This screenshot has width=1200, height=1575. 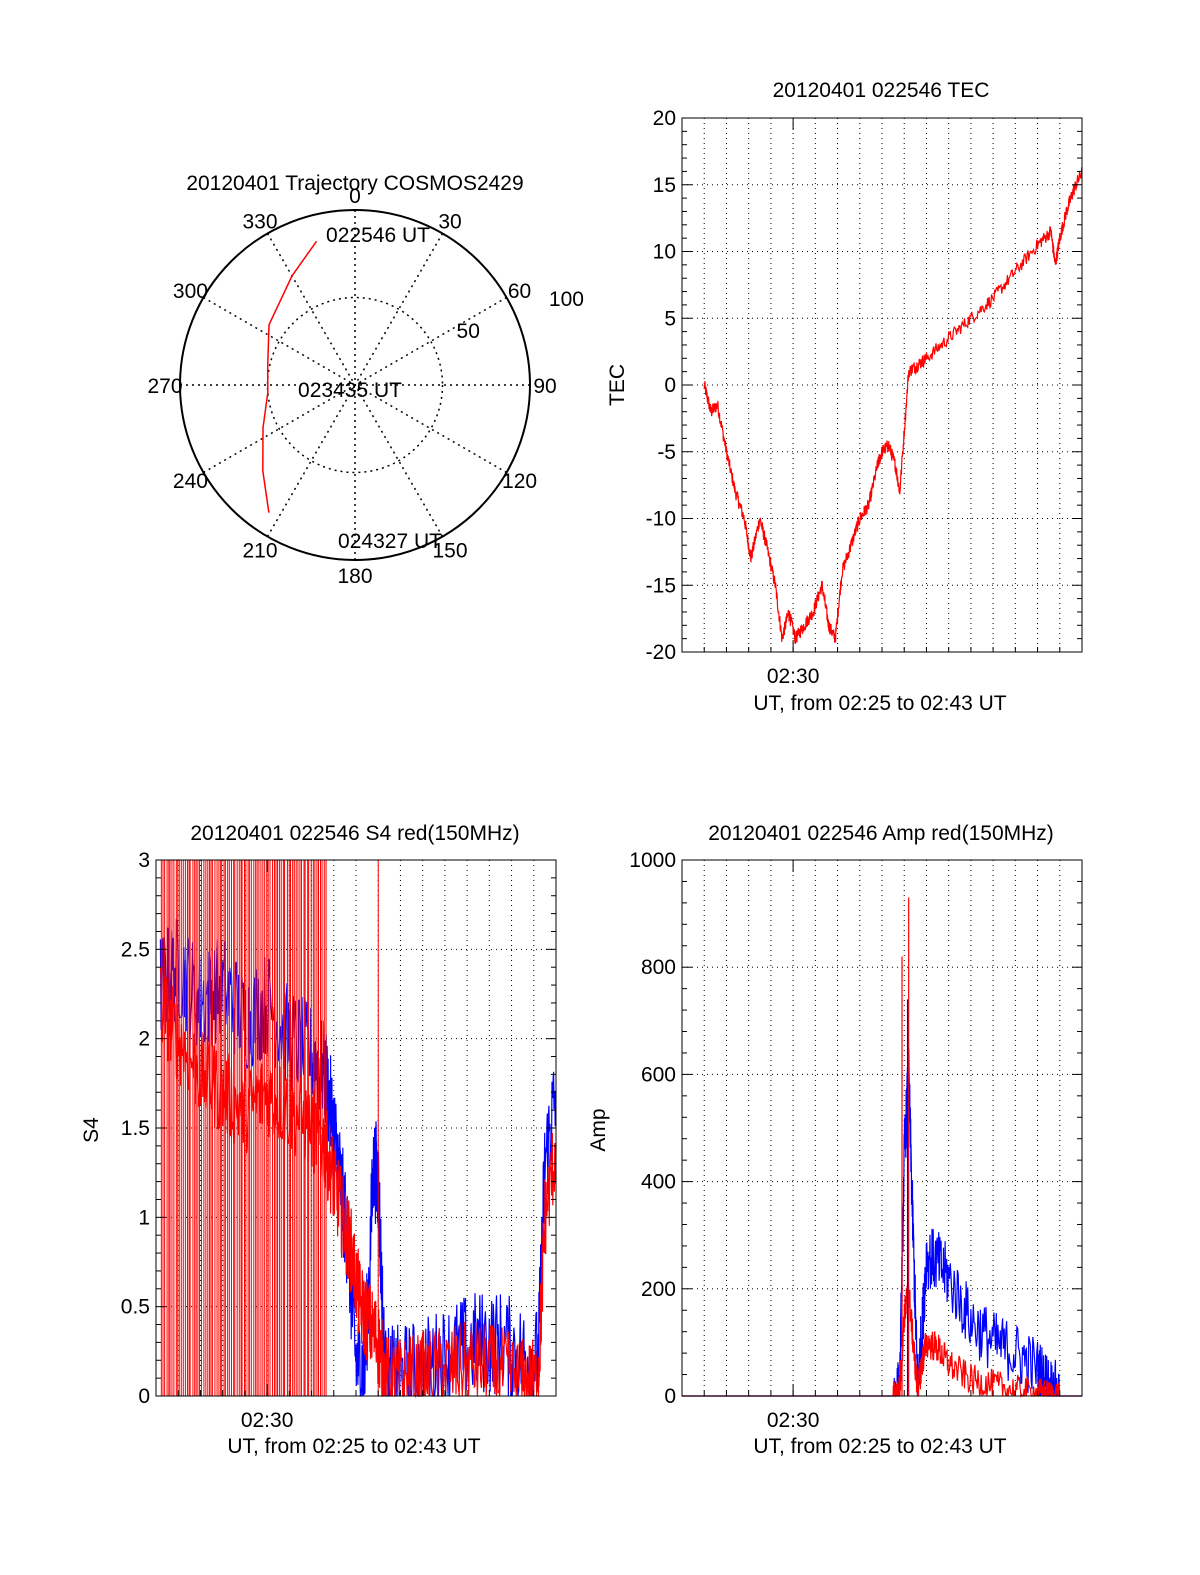 I want to click on polar-azimuth-label-120: 120, so click(x=519, y=481).